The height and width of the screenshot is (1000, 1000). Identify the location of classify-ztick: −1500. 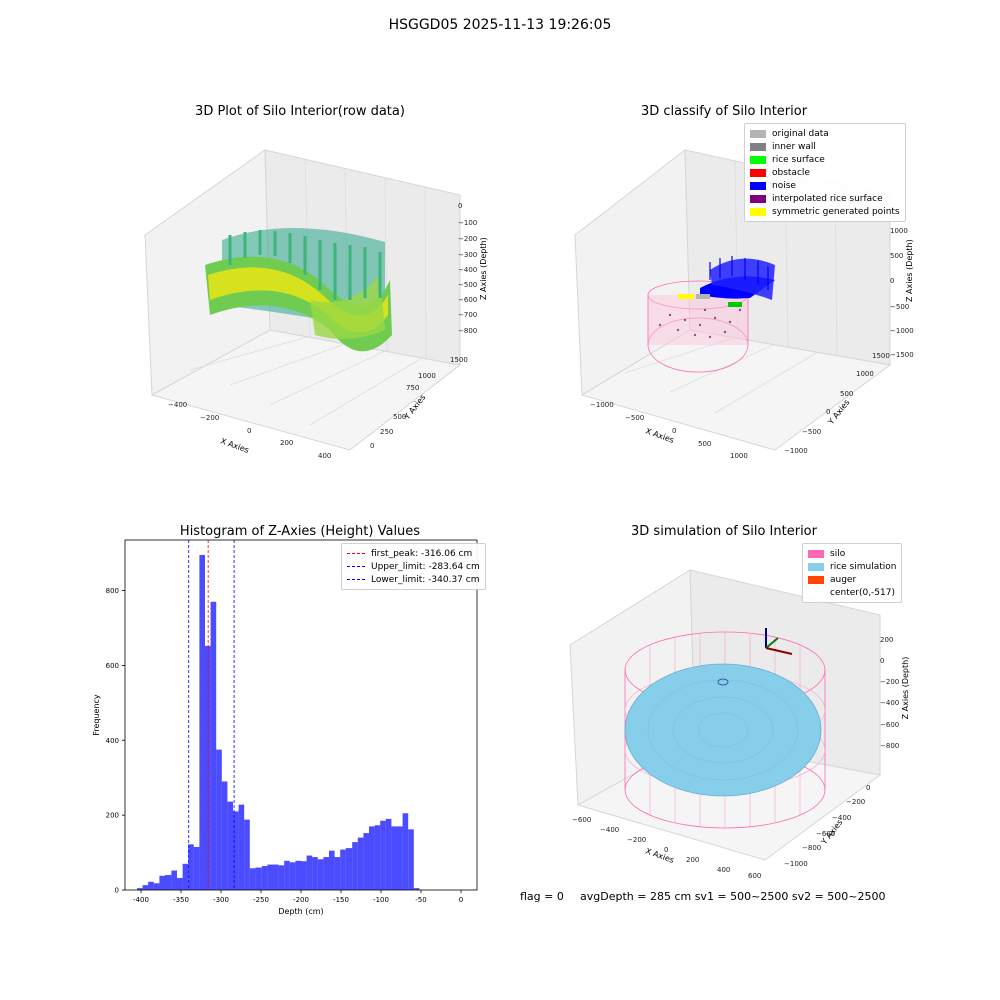
(902, 355).